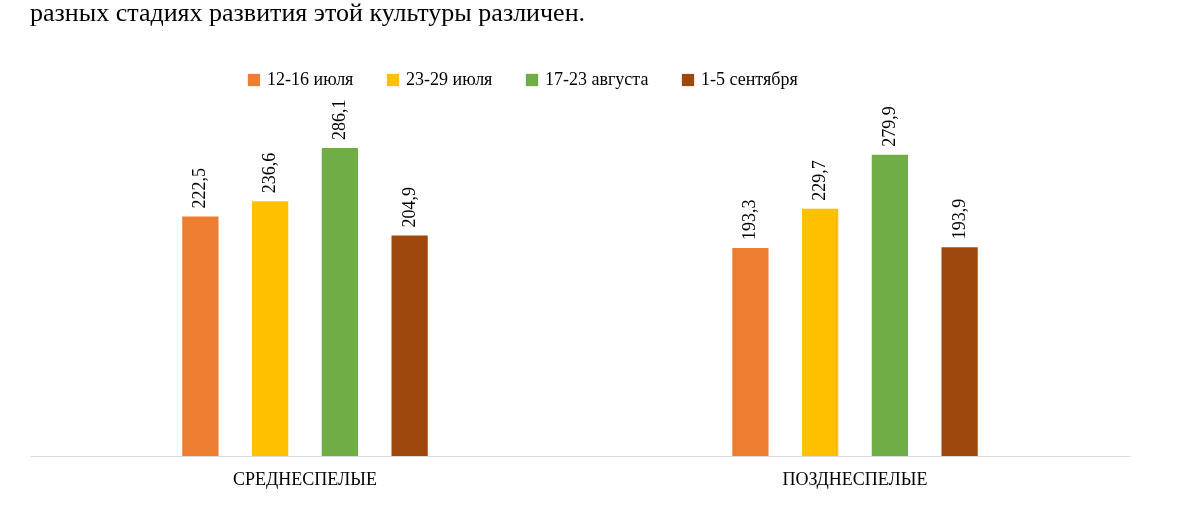  What do you see at coordinates (819, 180) in the screenshot?
I see `data-label: 229,7` at bounding box center [819, 180].